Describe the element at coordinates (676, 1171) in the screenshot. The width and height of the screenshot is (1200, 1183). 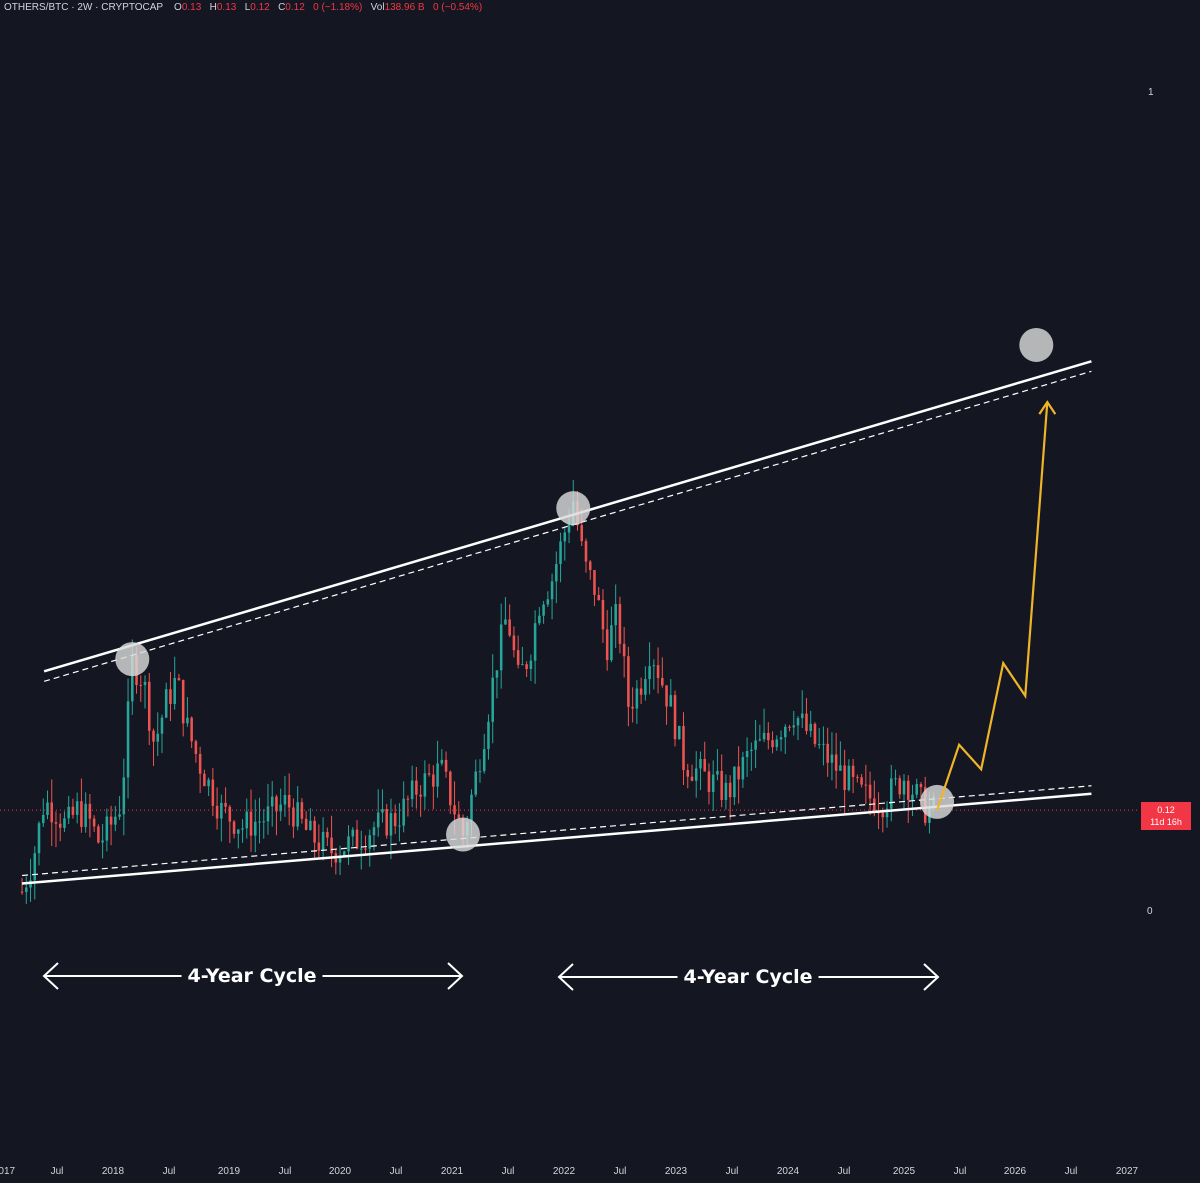
I see `x-tick-label: 2023` at that location.